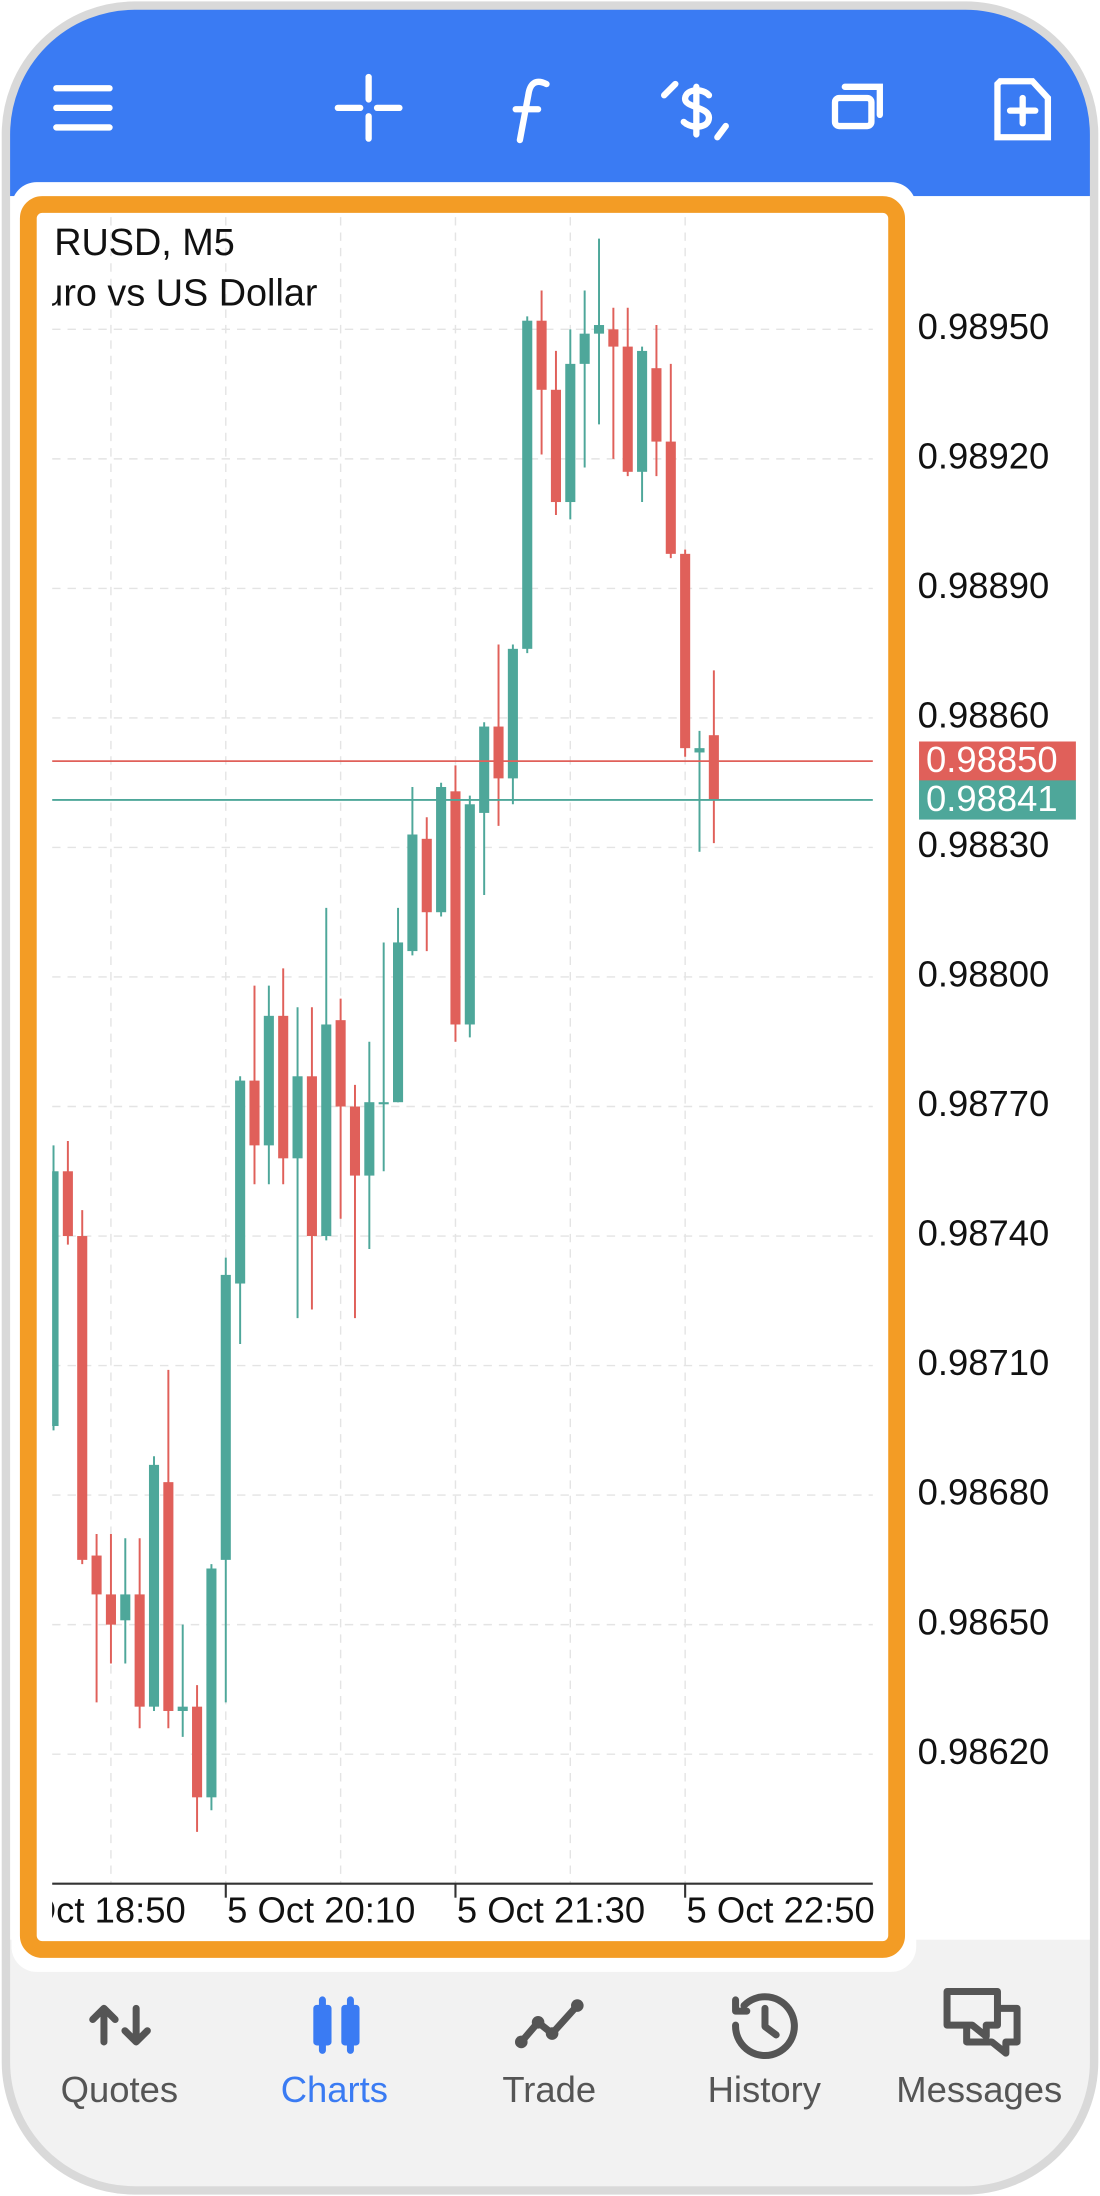  I want to click on nav-tab: Trade, so click(549, 2054).